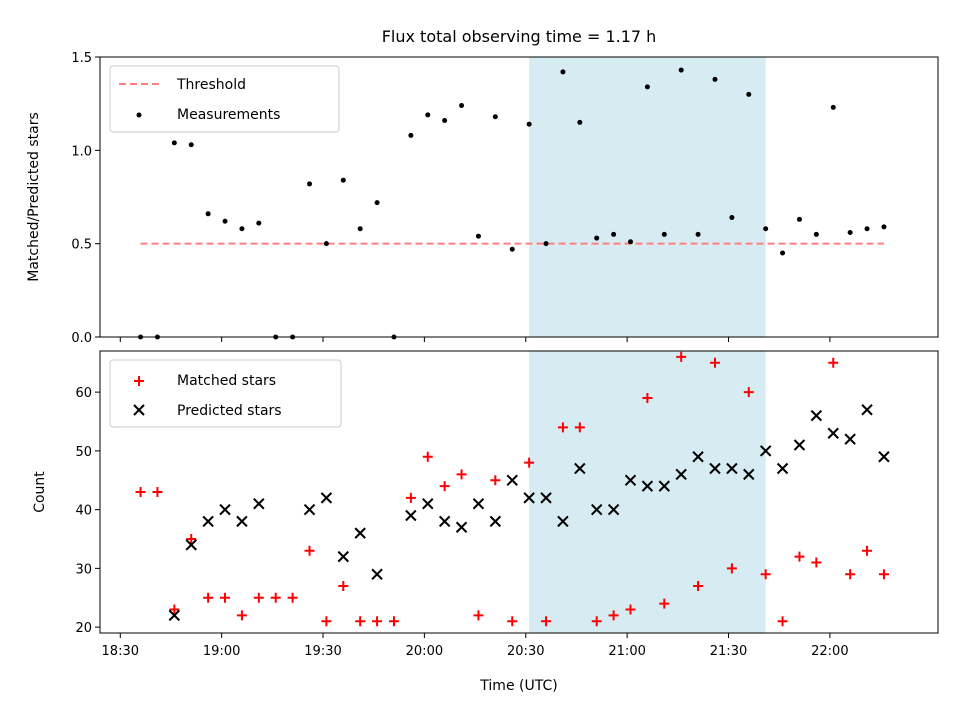 The image size is (960, 720). What do you see at coordinates (120, 651) in the screenshot?
I see `x-tick-label: 18:30` at bounding box center [120, 651].